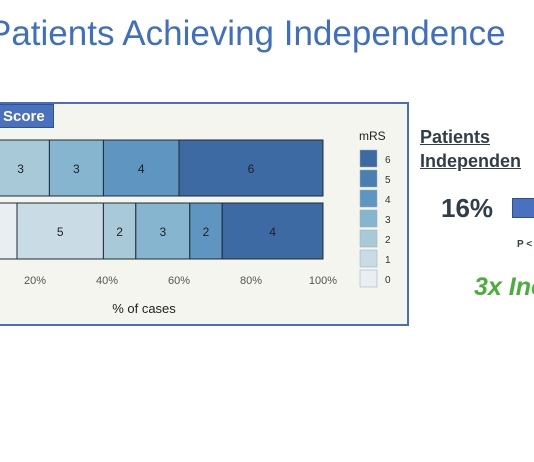 This screenshot has width=534, height=462. Describe the element at coordinates (388, 180) in the screenshot. I see `legend-label: 5` at that location.